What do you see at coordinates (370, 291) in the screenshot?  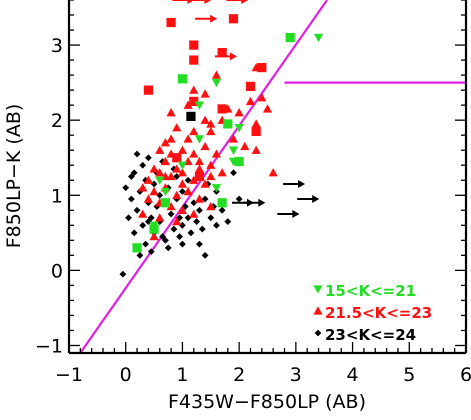 I see `legend-label-0: 15<K<=21` at bounding box center [370, 291].